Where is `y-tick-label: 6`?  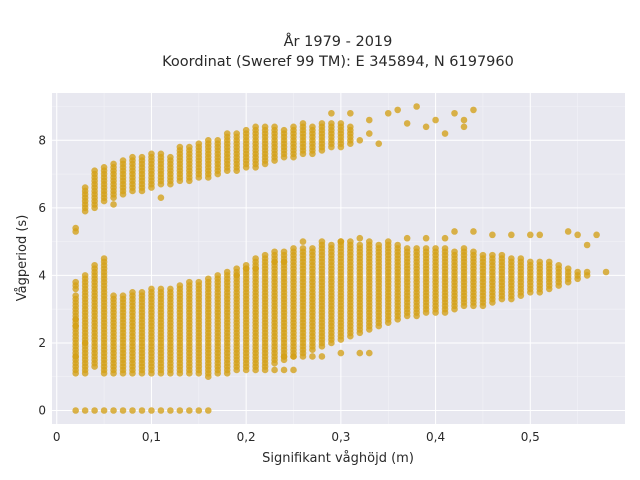
y-tick-label: 6 is located at coordinates (42, 208).